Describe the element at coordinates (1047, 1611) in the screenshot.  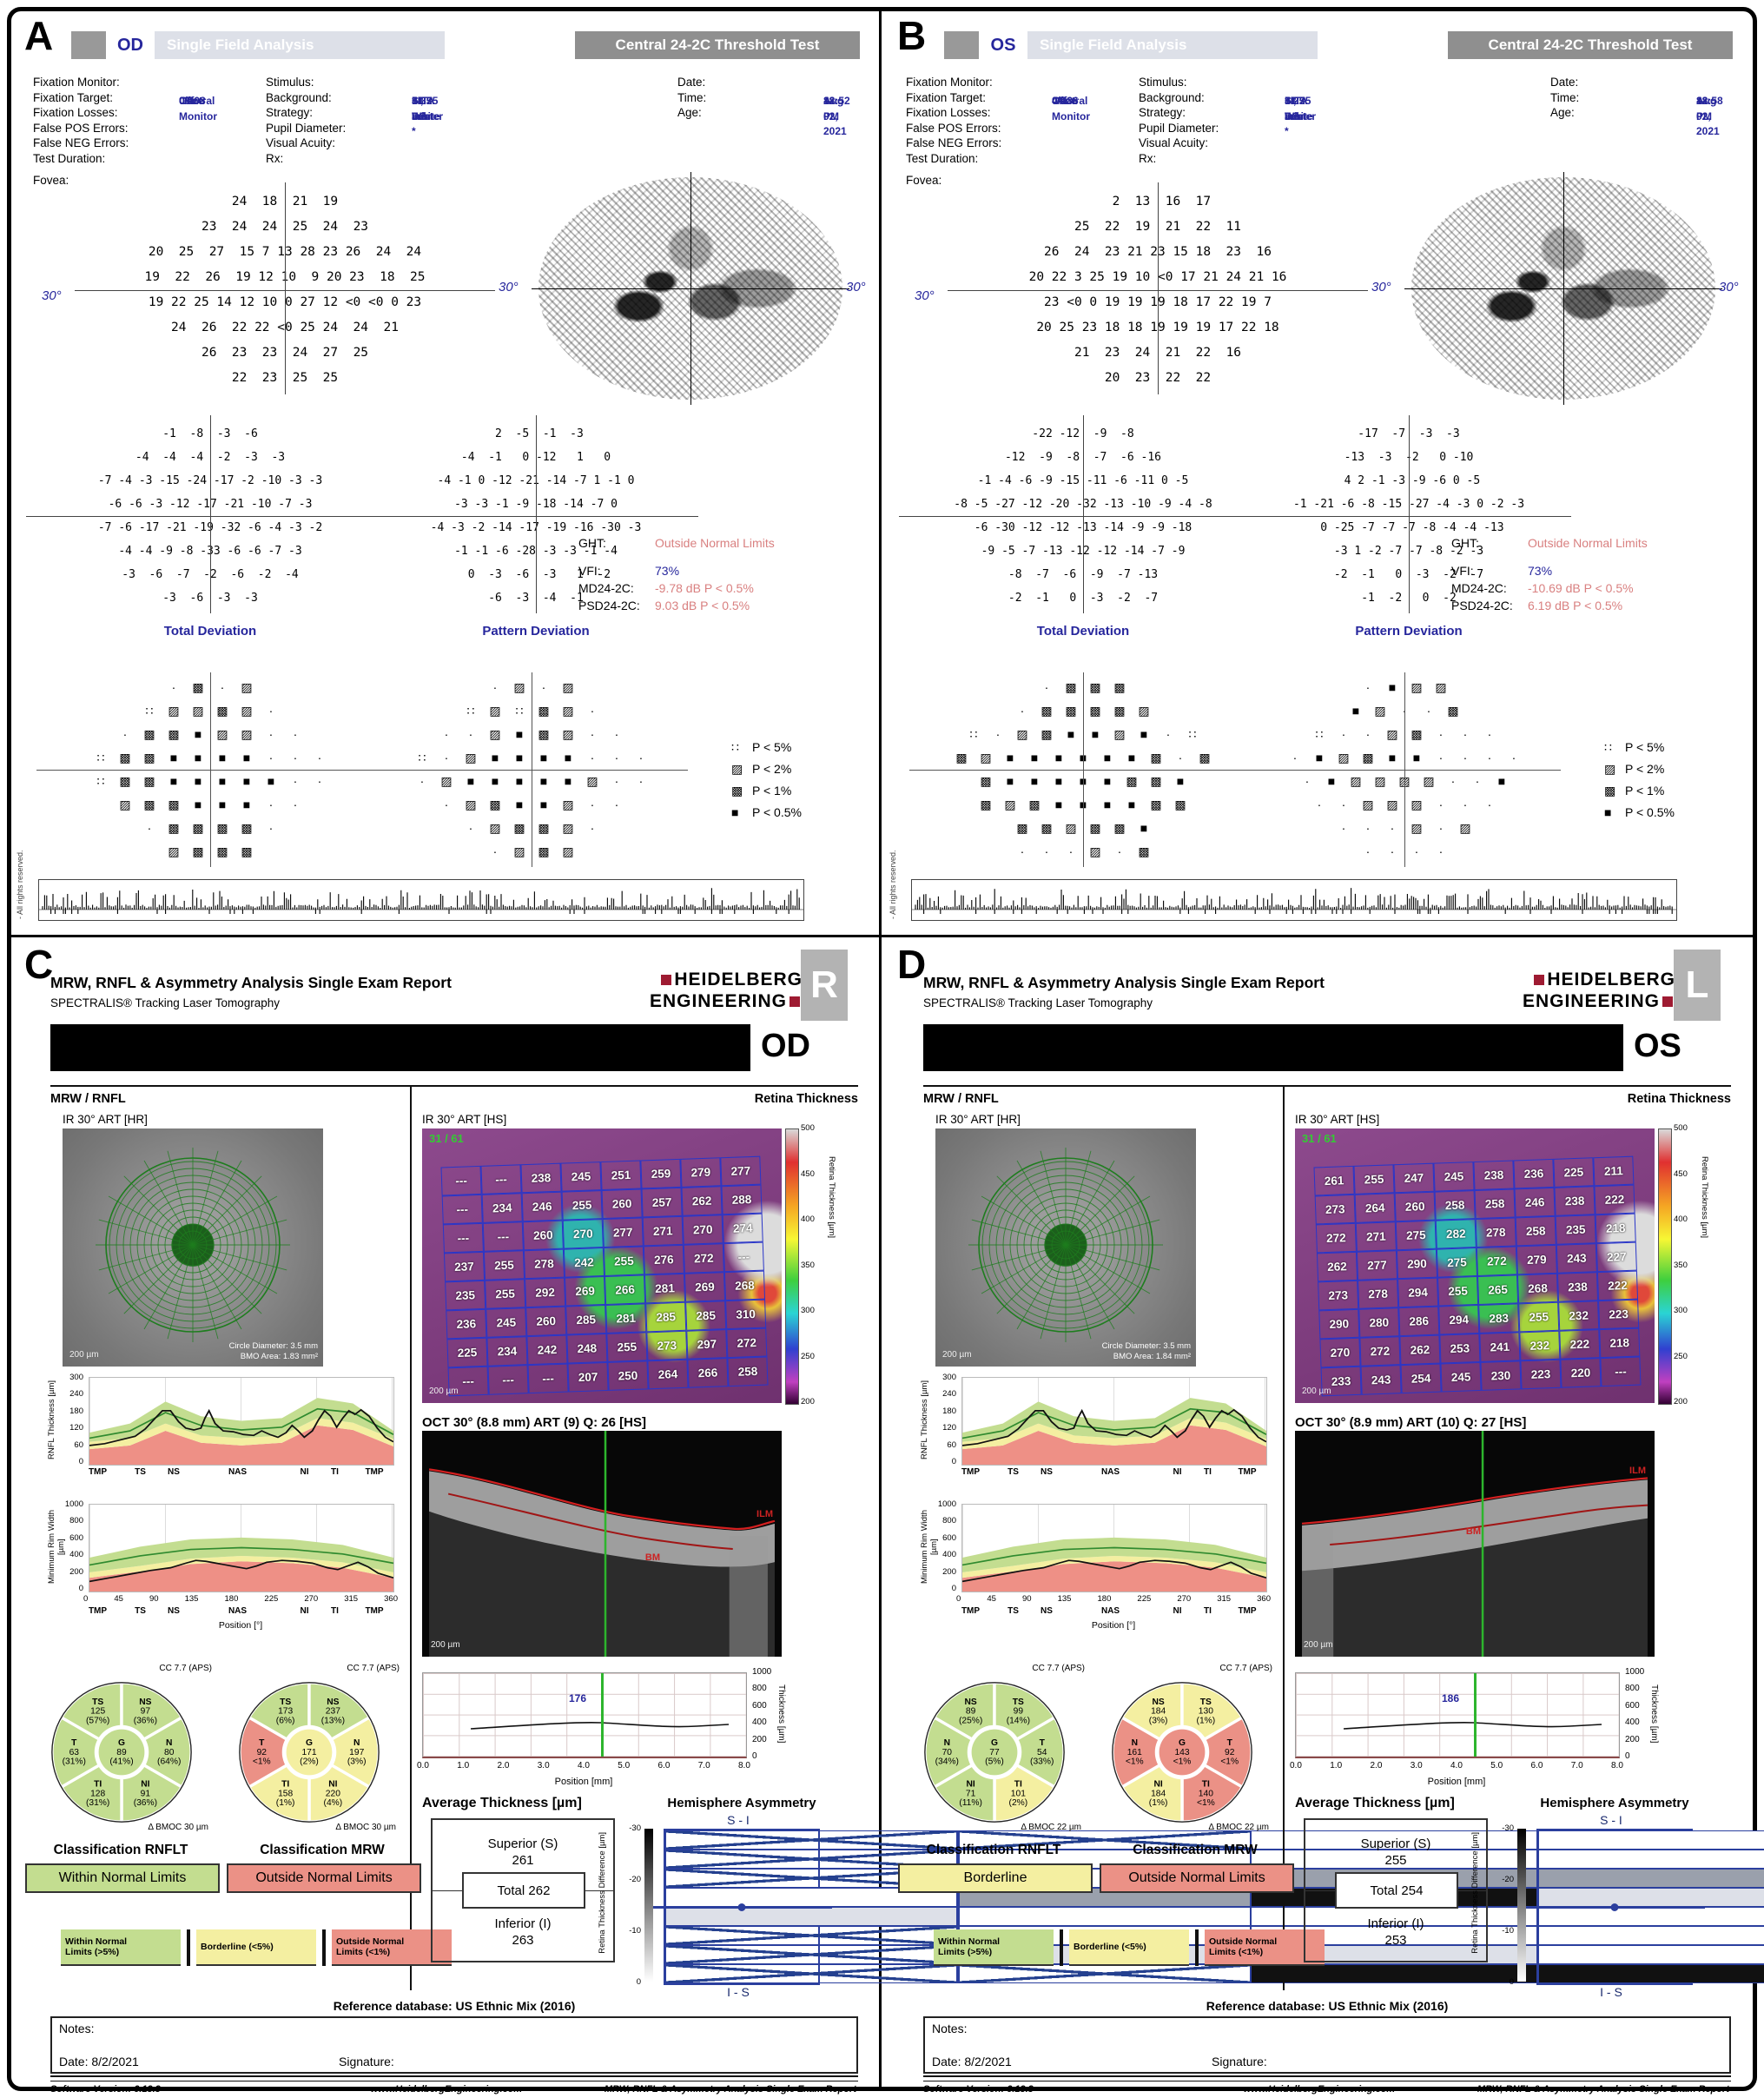
I see `sector-label: NS` at that location.